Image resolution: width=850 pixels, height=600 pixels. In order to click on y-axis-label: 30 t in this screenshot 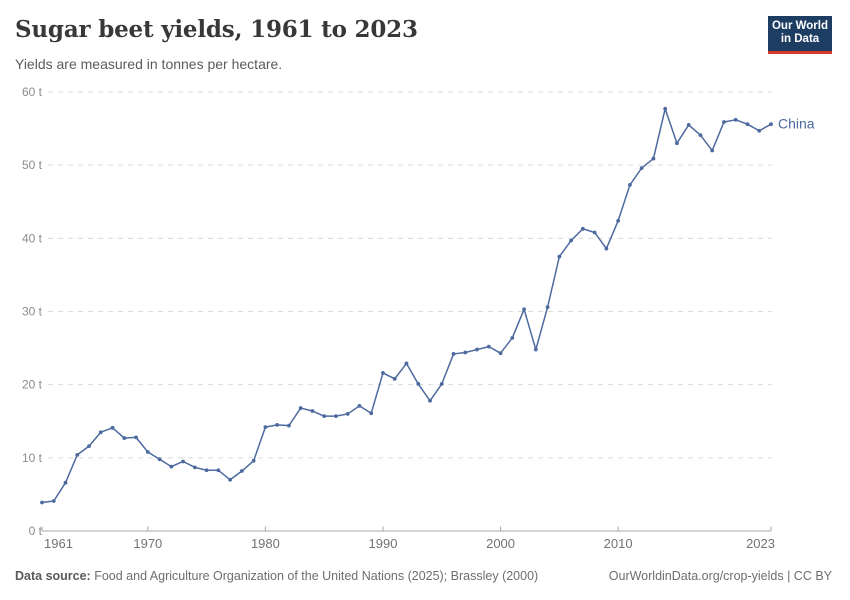, I will do `click(32, 312)`.